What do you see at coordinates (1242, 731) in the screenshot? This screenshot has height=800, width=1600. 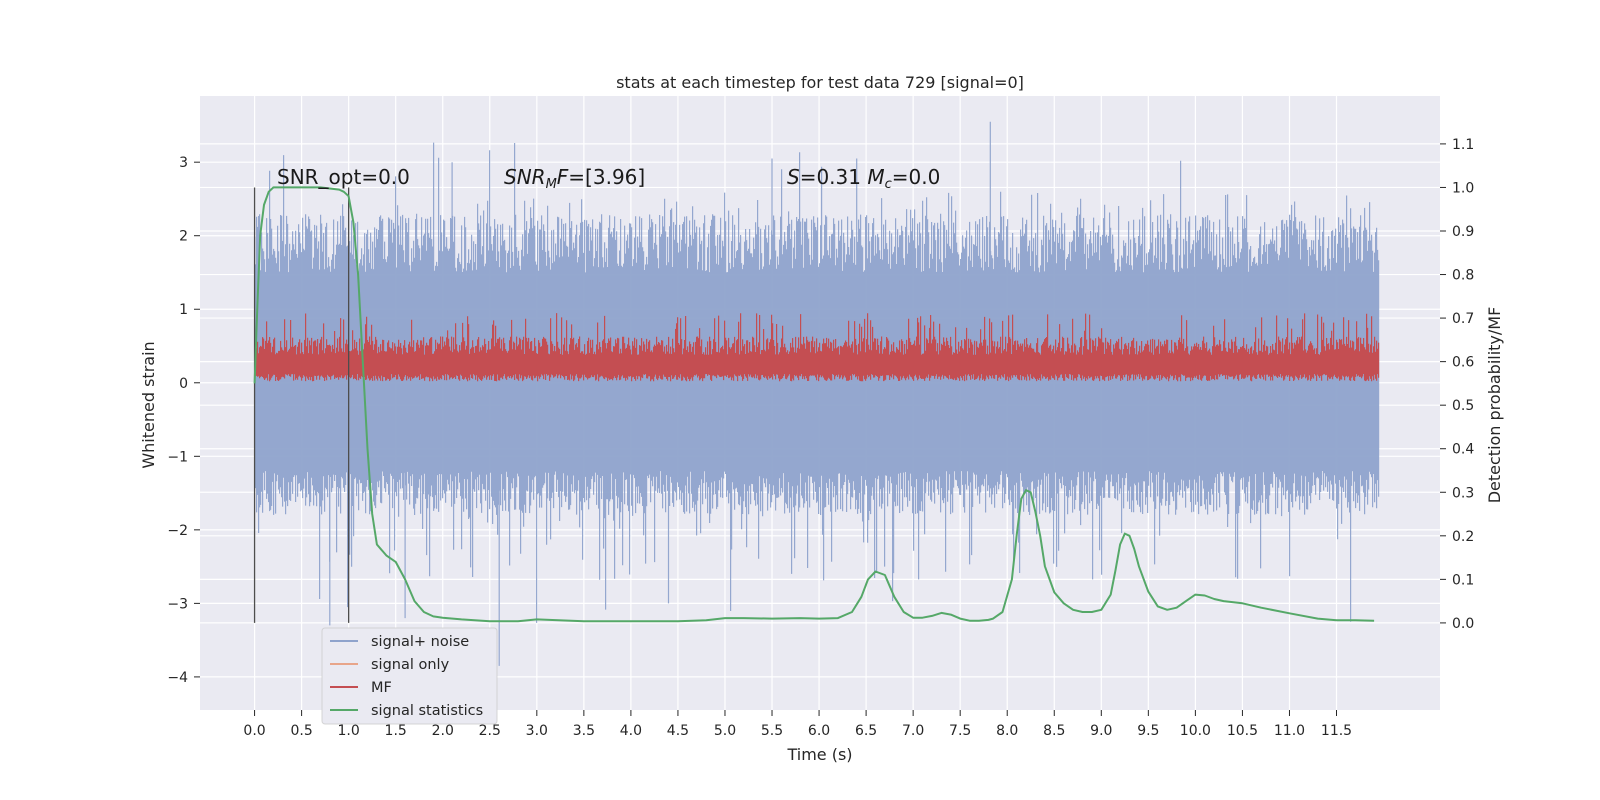 I see `x-tick-label: 10.5` at bounding box center [1242, 731].